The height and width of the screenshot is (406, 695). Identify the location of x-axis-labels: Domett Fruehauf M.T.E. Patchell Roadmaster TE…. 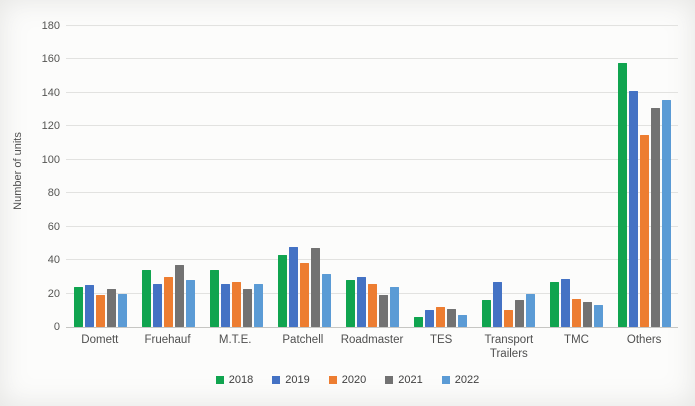
(372, 347).